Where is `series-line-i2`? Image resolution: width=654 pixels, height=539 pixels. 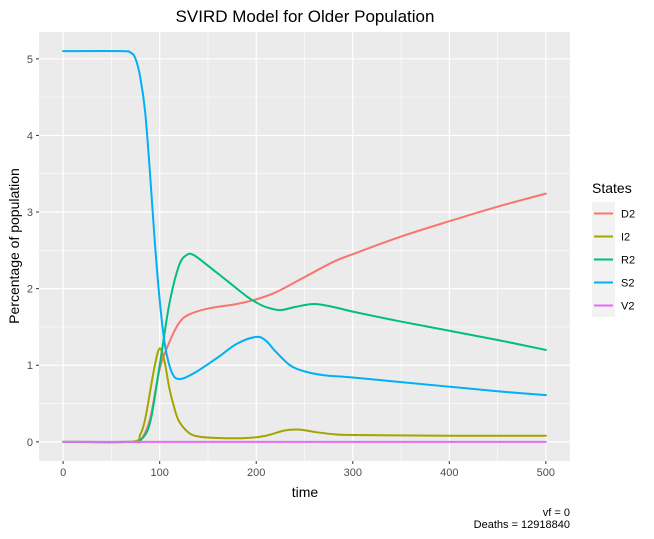
series-line-i2 is located at coordinates (304, 395).